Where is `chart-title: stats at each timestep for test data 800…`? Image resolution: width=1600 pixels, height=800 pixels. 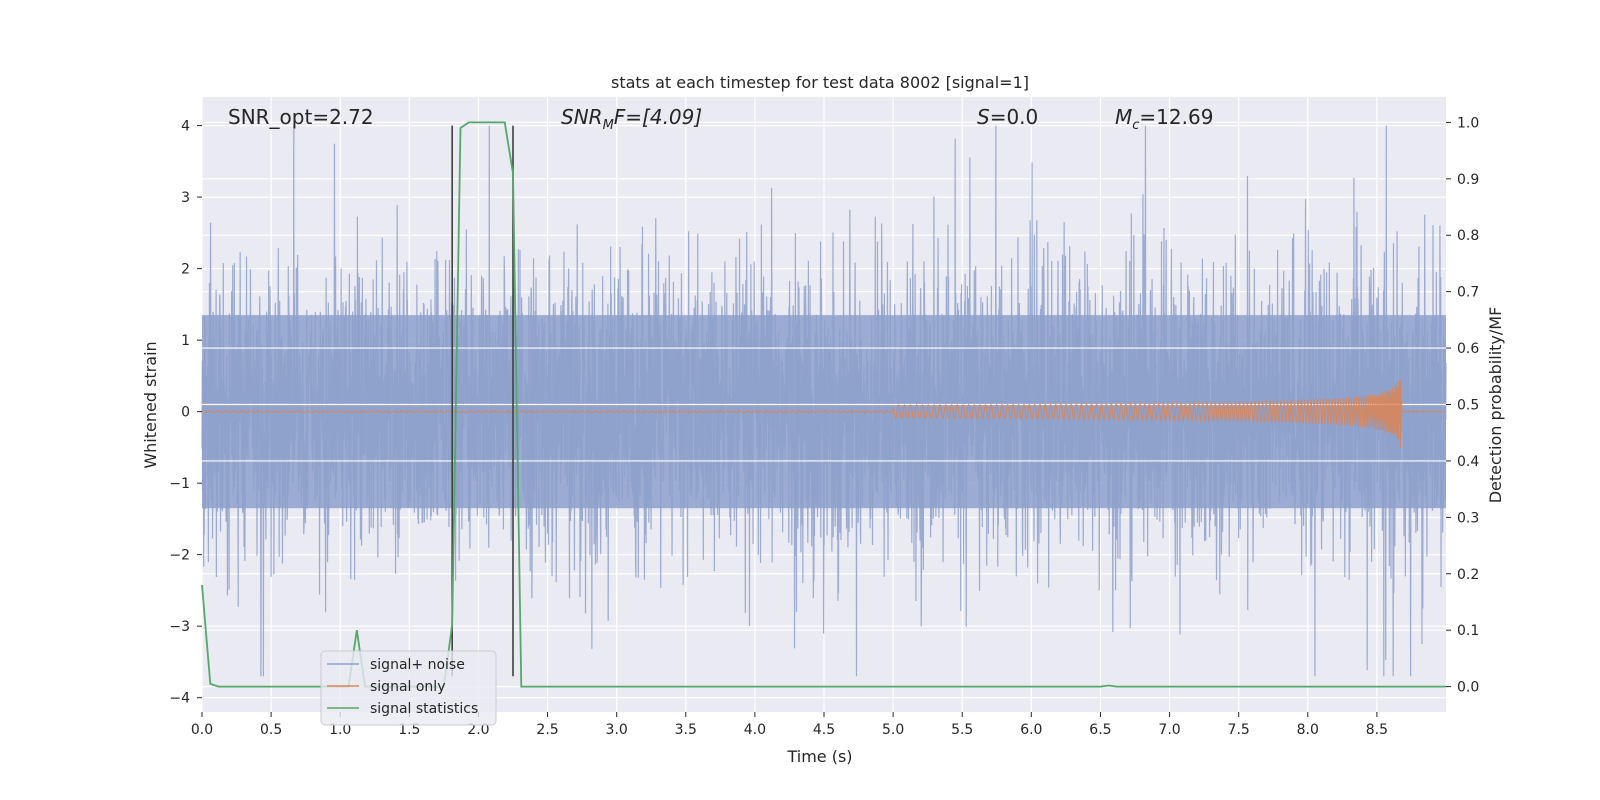 chart-title: stats at each timestep for test data 800… is located at coordinates (820, 82).